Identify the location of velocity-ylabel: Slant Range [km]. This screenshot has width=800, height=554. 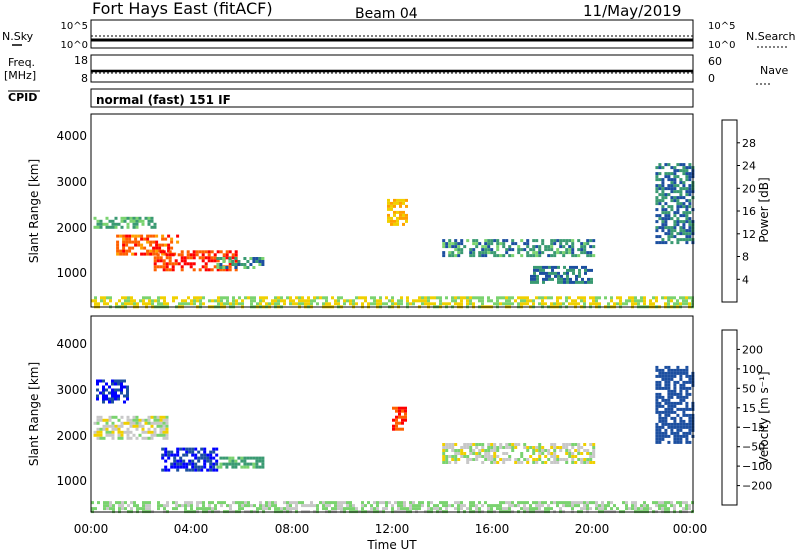
(34, 414).